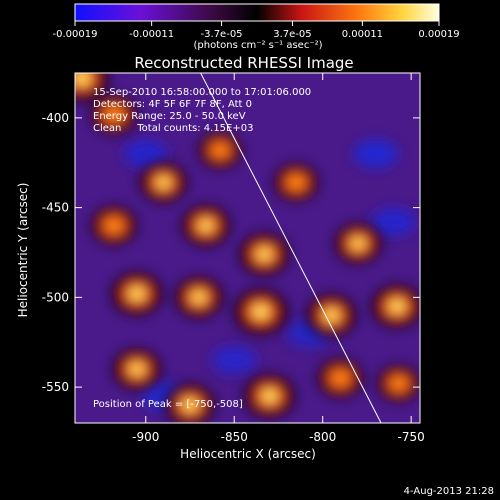 This screenshot has width=500, height=500. Describe the element at coordinates (55, 387) in the screenshot. I see `y-tick-label: -550` at that location.